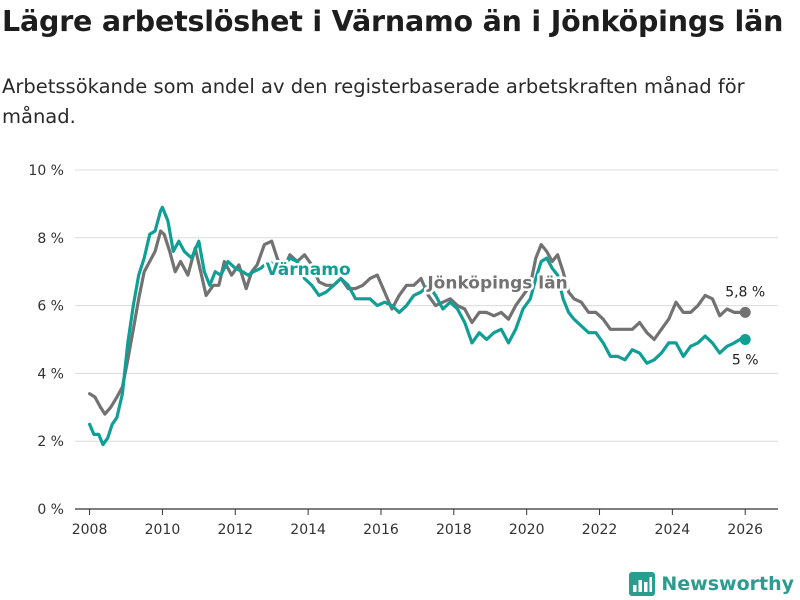 This screenshot has width=800, height=600. I want to click on y-tick-label: 6 %, so click(50, 307).